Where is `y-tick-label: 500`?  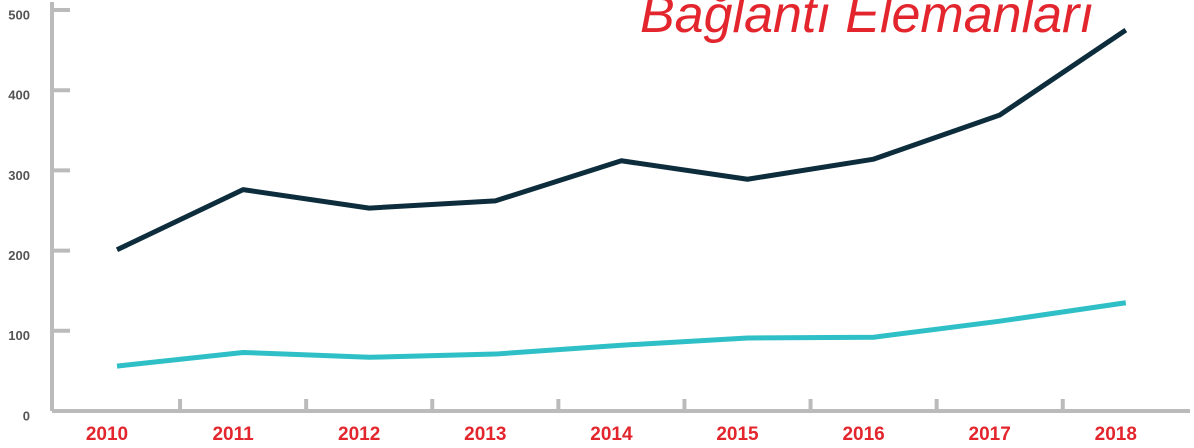
y-tick-label: 500 is located at coordinates (19, 14).